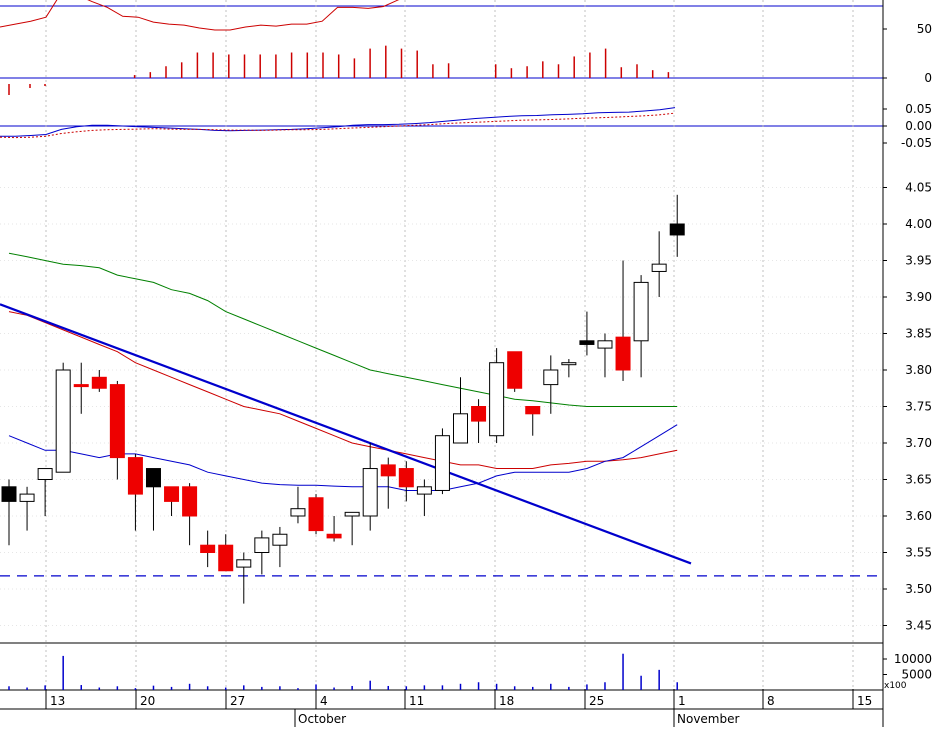 This screenshot has height=732, width=937. What do you see at coordinates (918, 297) in the screenshot?
I see `price-y-tick-label: 3.90` at bounding box center [918, 297].